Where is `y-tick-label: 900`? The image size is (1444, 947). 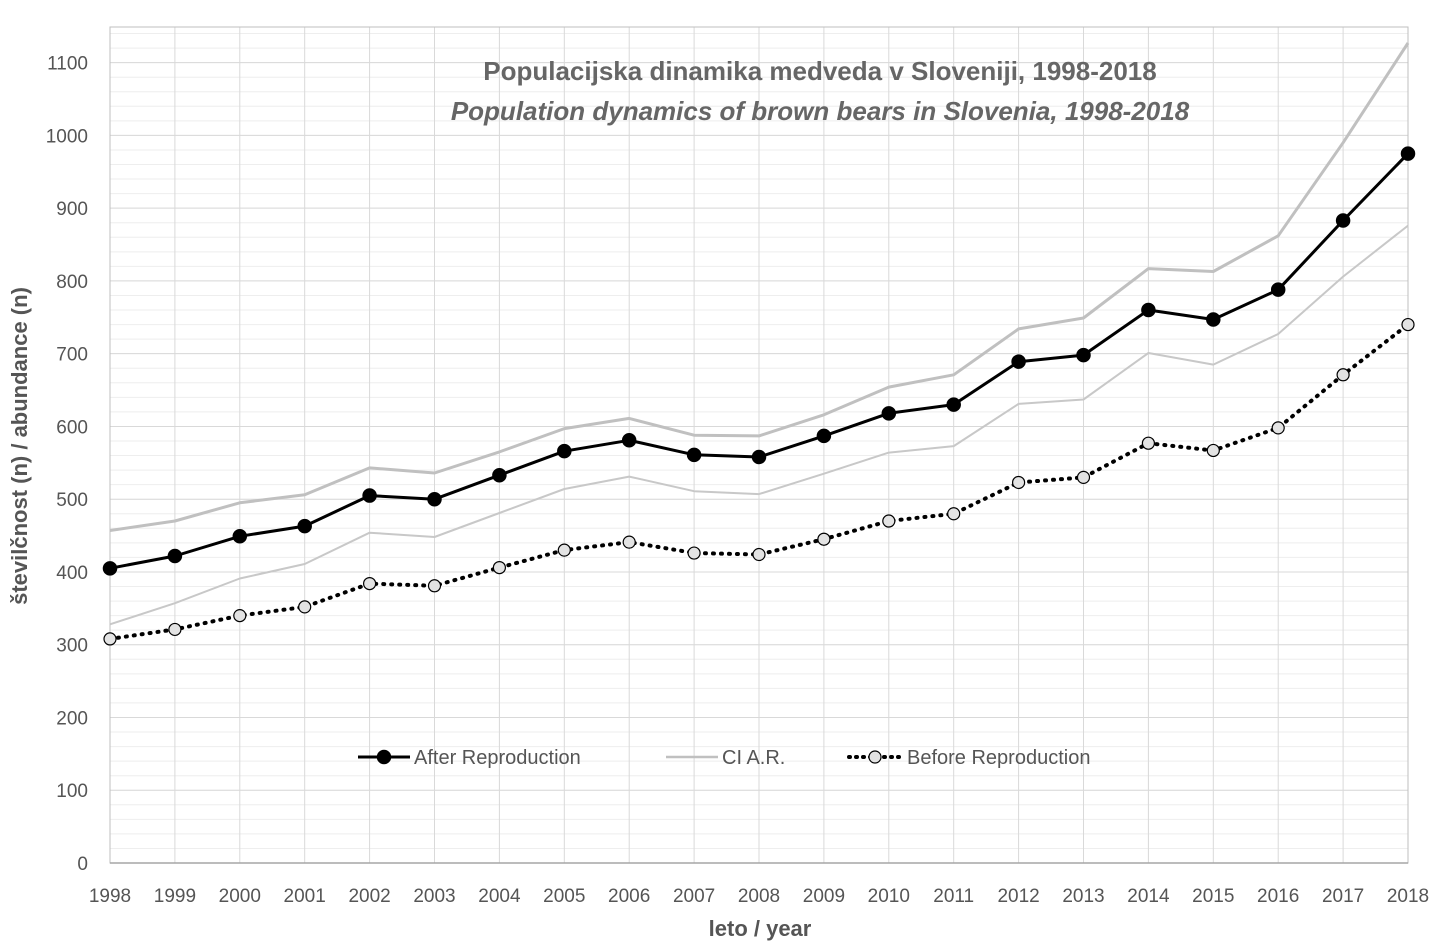 y-tick-label: 900 is located at coordinates (72, 209).